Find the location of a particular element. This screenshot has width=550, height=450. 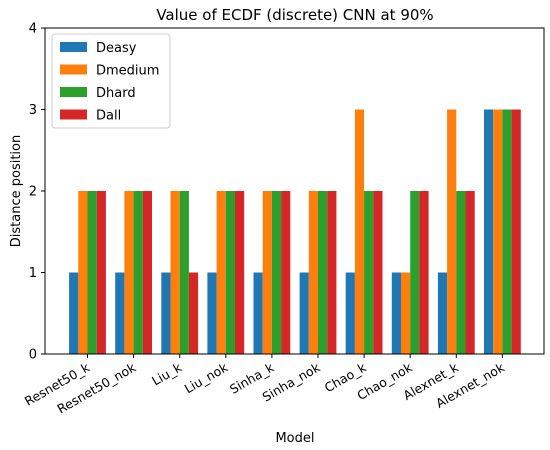

bar-dmedium-resnet50_nok is located at coordinates (129, 272).